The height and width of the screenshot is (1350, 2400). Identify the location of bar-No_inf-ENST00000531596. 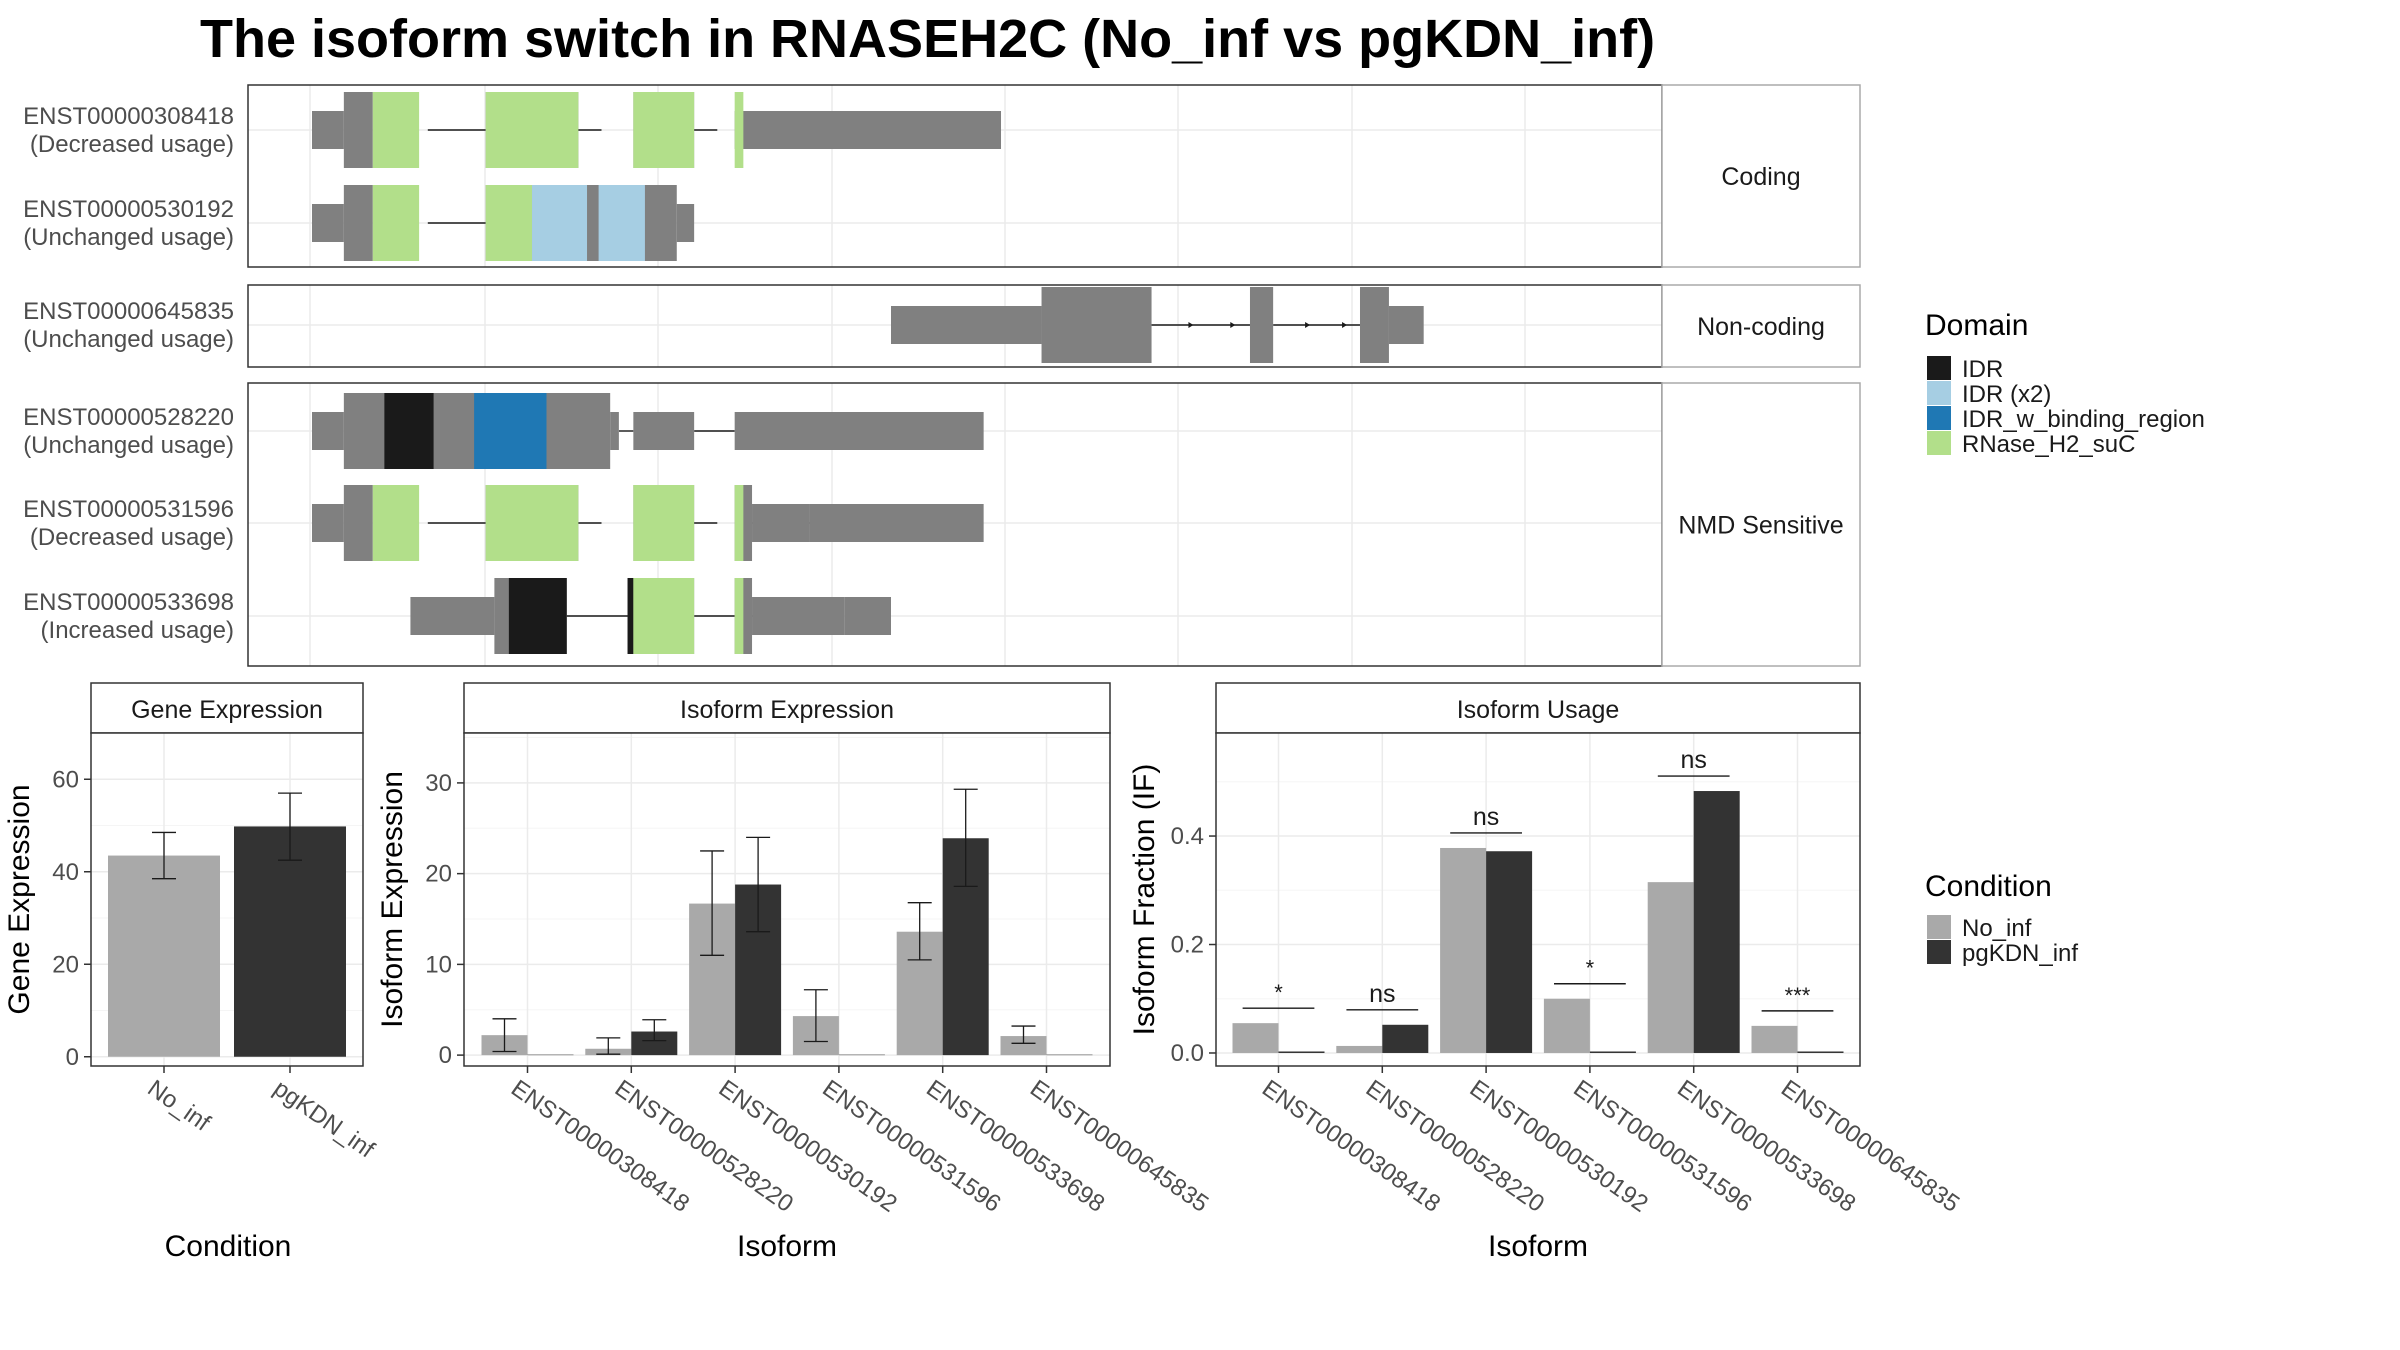
(1566, 1025).